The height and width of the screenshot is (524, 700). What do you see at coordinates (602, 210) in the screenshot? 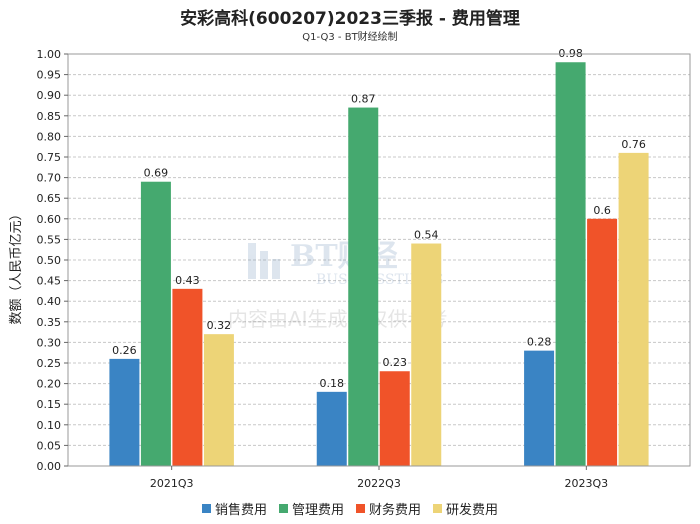
I see `data-label: 0.6` at bounding box center [602, 210].